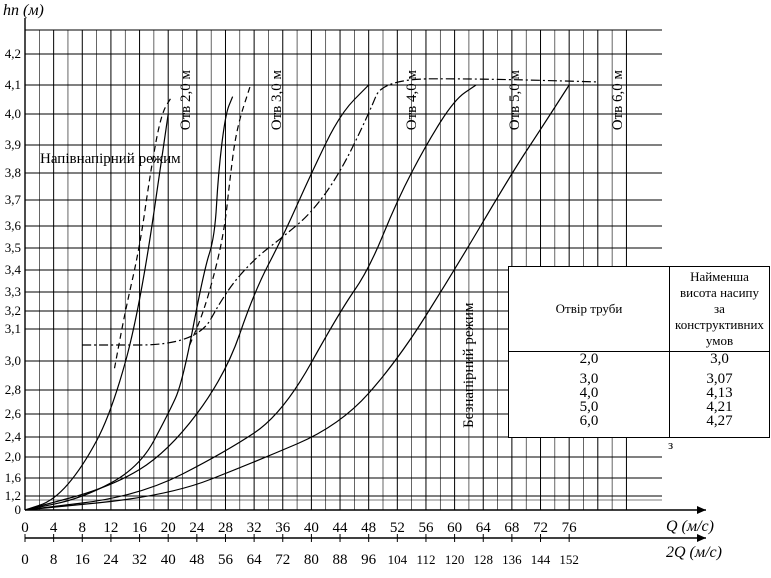 The width and height of the screenshot is (771, 578). Describe the element at coordinates (13, 84) in the screenshot. I see `y-tick-label: 4,1` at that location.